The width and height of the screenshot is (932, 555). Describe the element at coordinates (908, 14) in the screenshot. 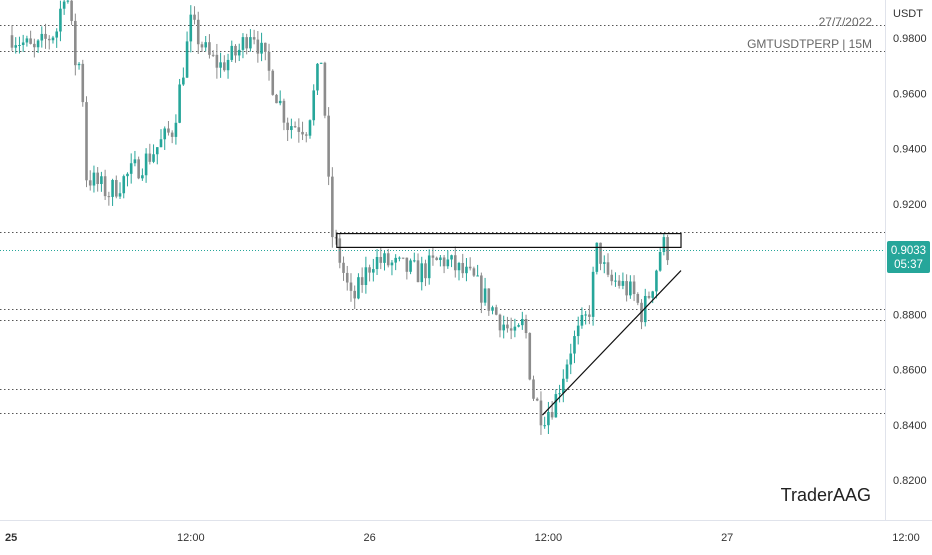

I see `price-axis-unit: USDT` at that location.